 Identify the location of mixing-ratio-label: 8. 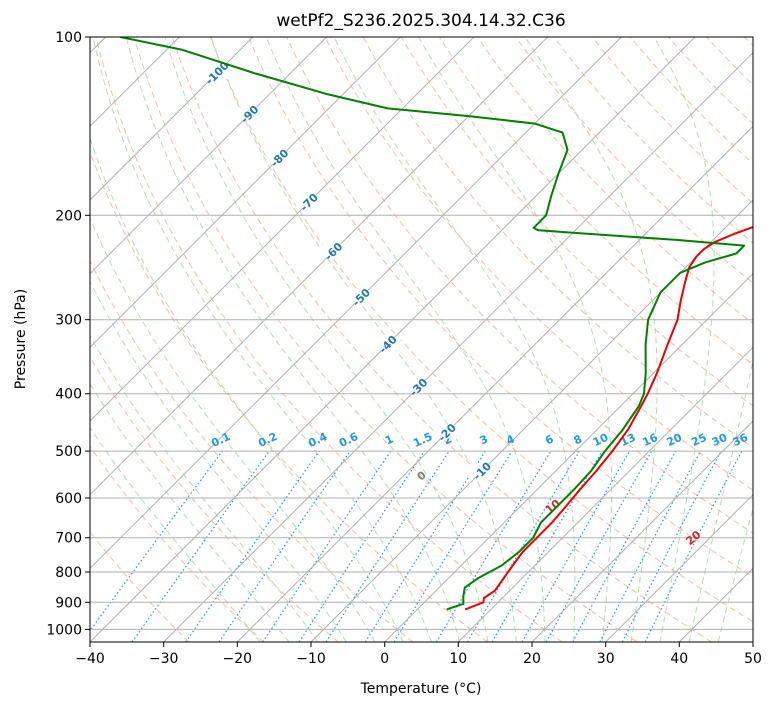
(578, 439).